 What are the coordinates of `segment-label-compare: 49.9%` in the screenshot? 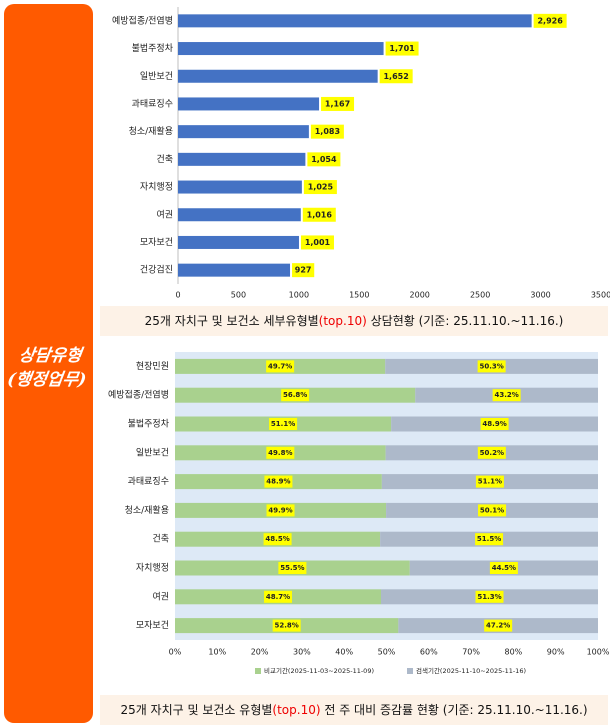 It's located at (280, 510).